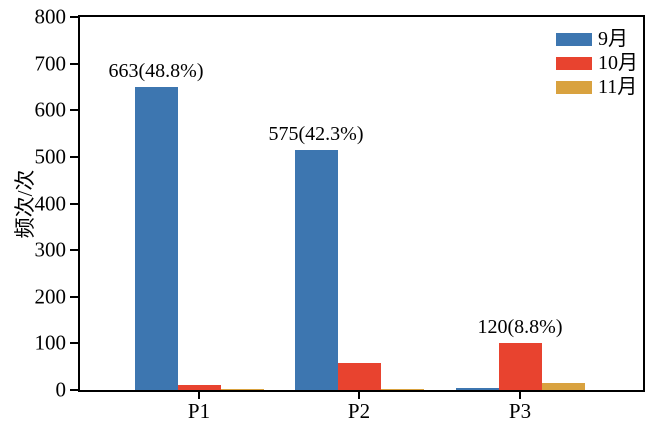 The height and width of the screenshot is (433, 650). I want to click on x-axis-tick-label: P1, so click(199, 411).